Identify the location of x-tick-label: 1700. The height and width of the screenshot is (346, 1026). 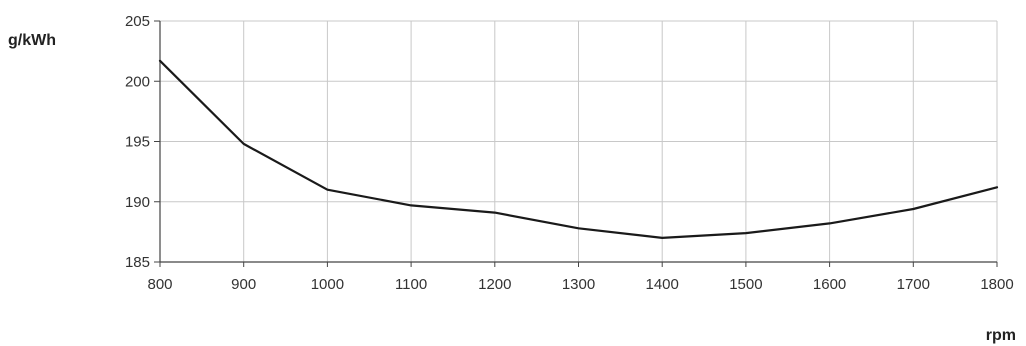
(913, 284).